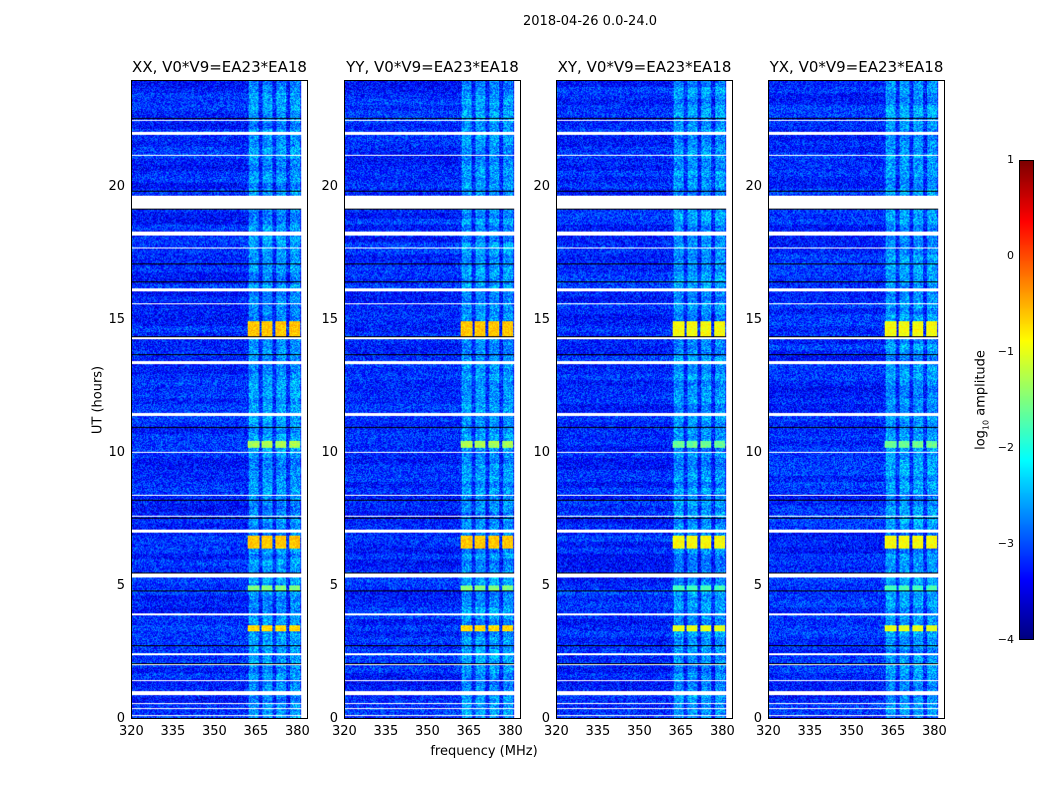 The image size is (1050, 800). I want to click on figure-title: 2018-04-26 0.0-24.0, so click(590, 21).